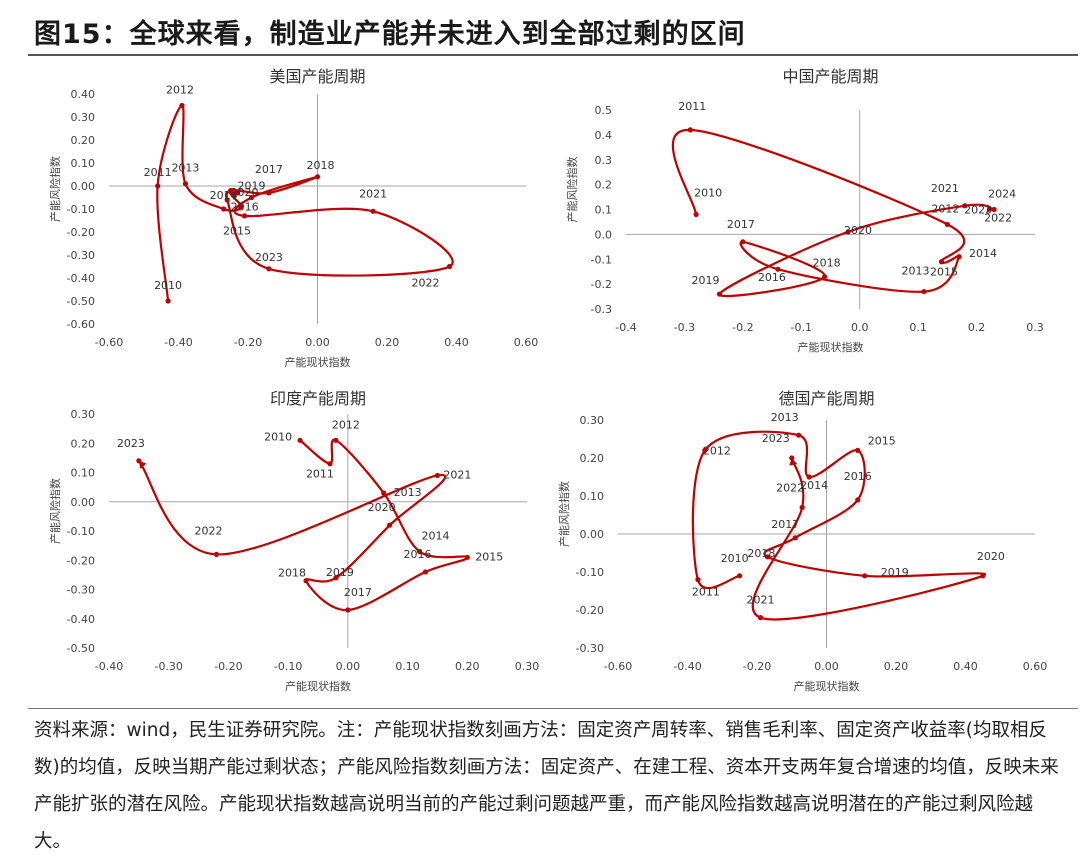 The image size is (1080, 863). I want to click on y-tick-label: 0.4, so click(604, 135).